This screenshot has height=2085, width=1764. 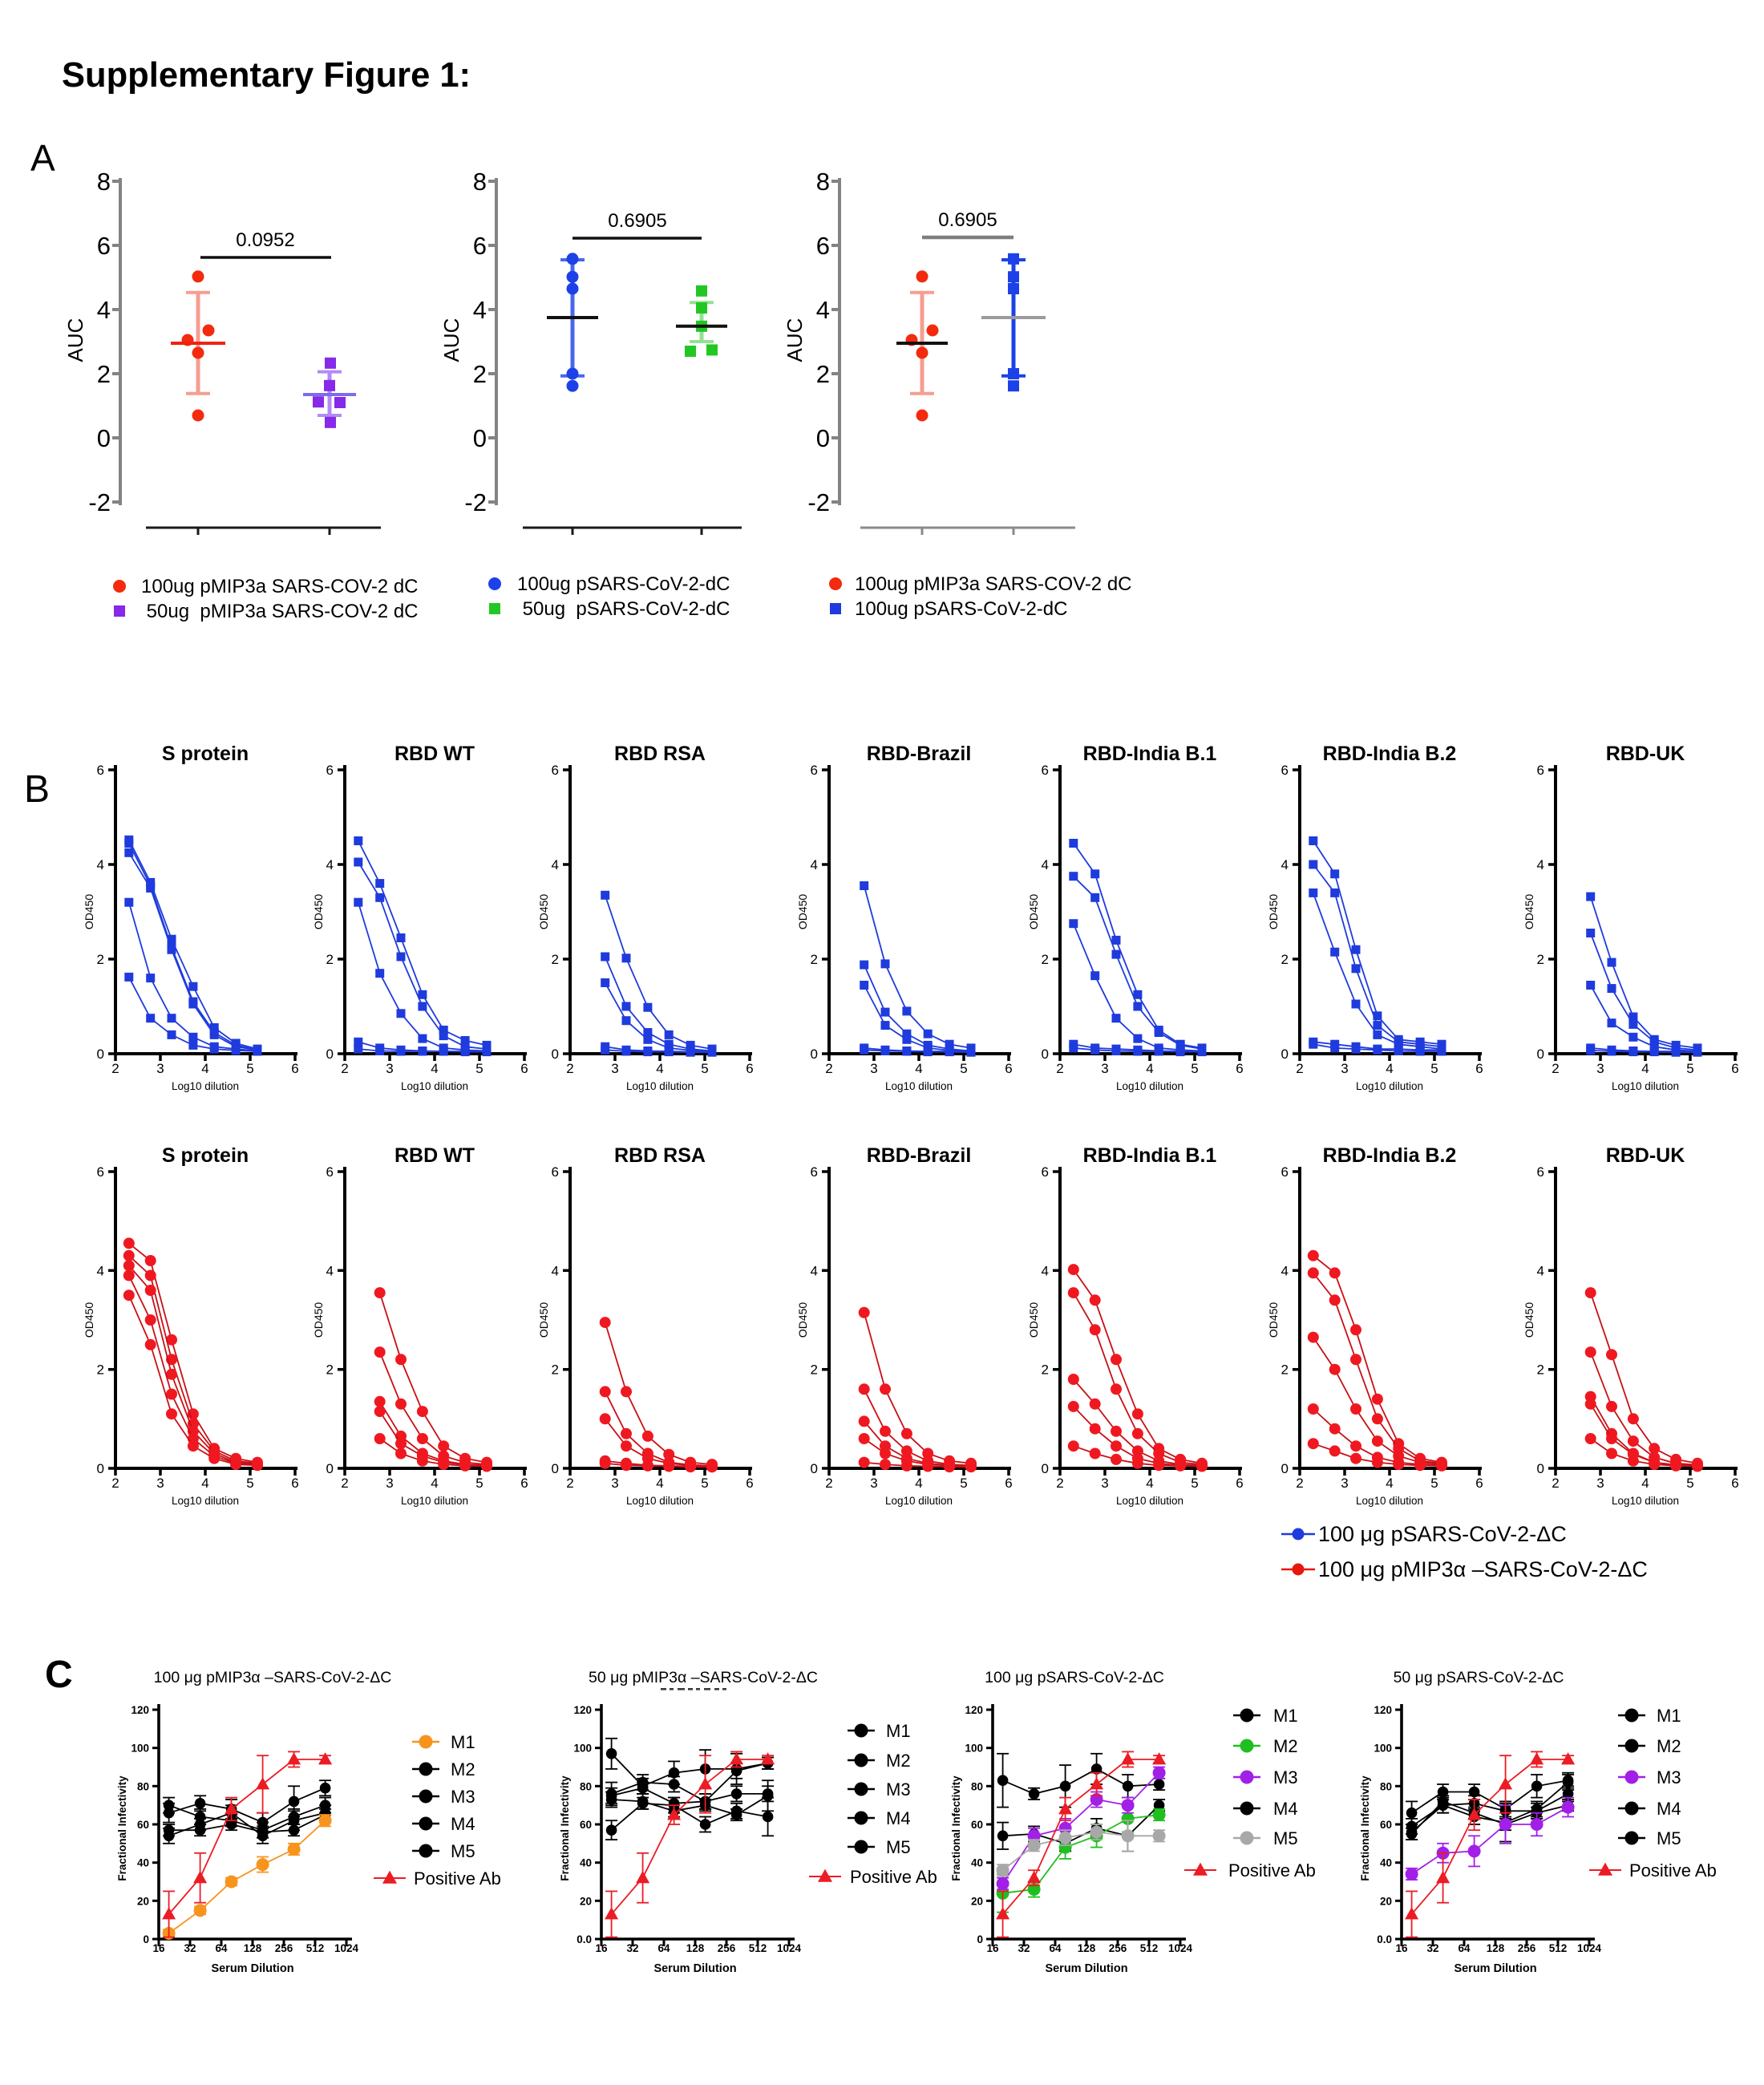 I want to click on svg-text: 50 μg pSARS-CoV-2-ΔC, so click(x=1479, y=1678).